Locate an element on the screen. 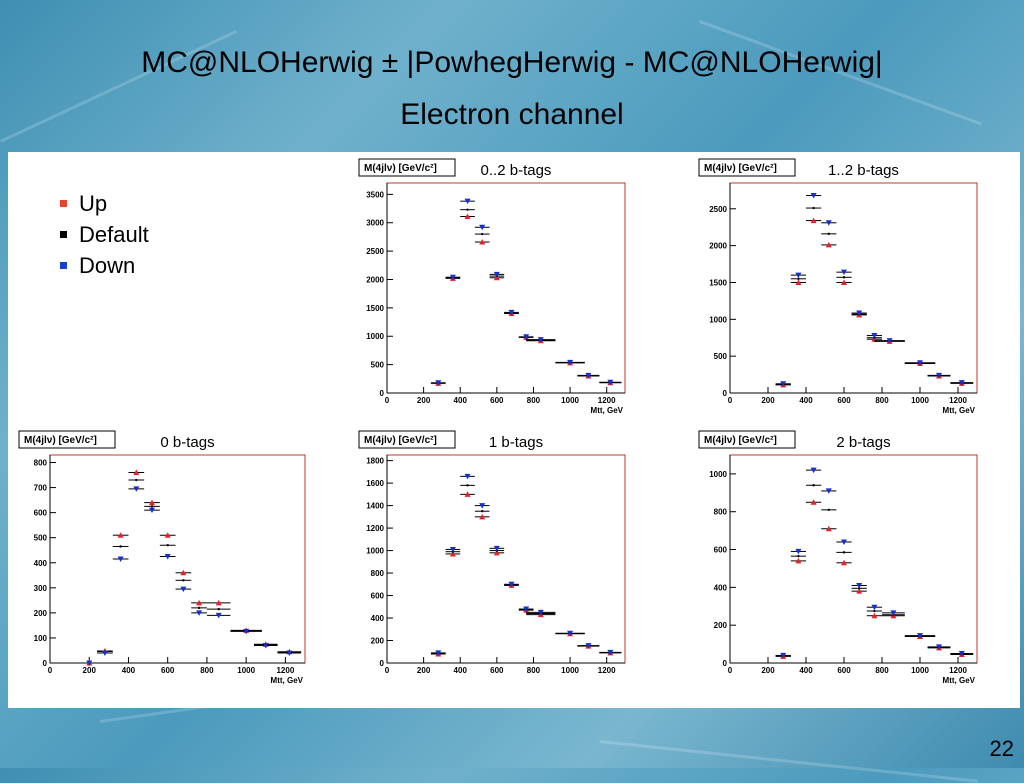  x-tick-label: 800 is located at coordinates (534, 400).